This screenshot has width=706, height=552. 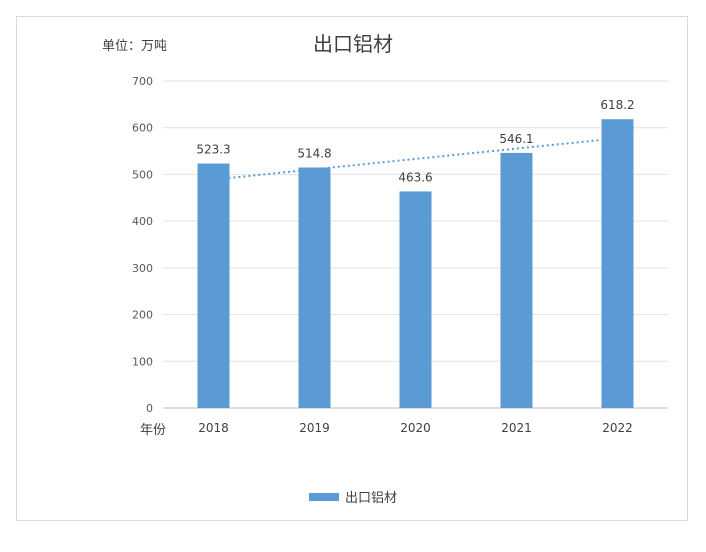 I want to click on x-tick-label: 2018, so click(x=213, y=428).